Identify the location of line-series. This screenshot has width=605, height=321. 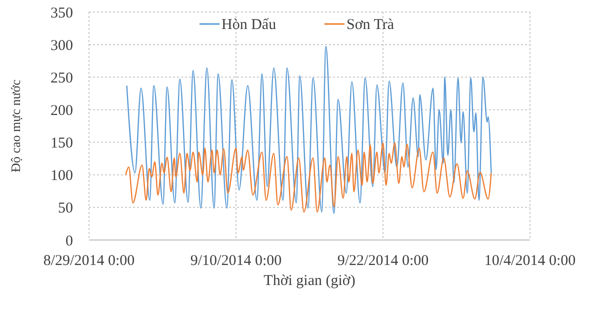
(308, 177).